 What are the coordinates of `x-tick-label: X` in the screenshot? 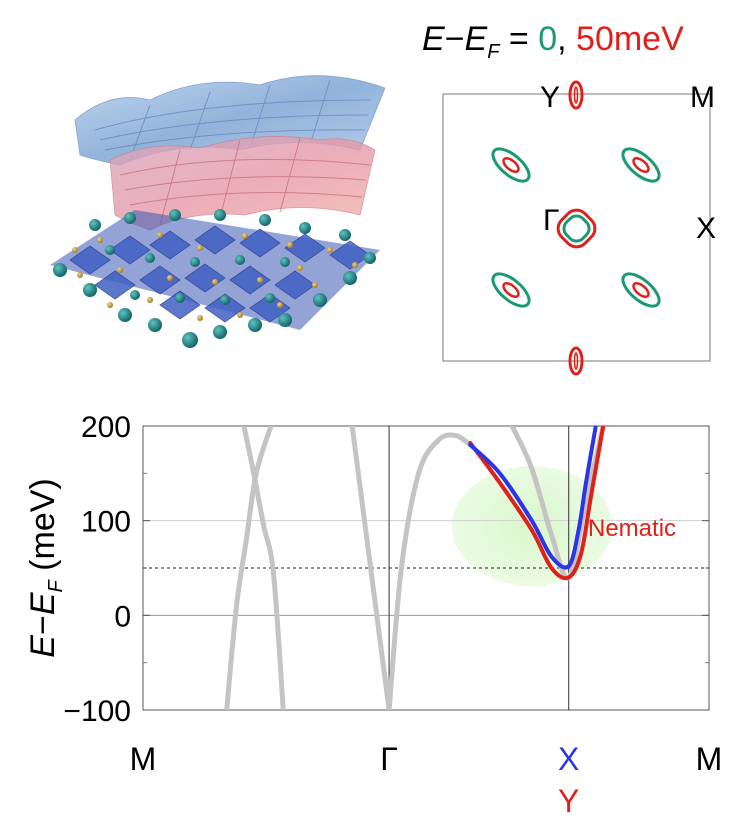 It's located at (568, 759).